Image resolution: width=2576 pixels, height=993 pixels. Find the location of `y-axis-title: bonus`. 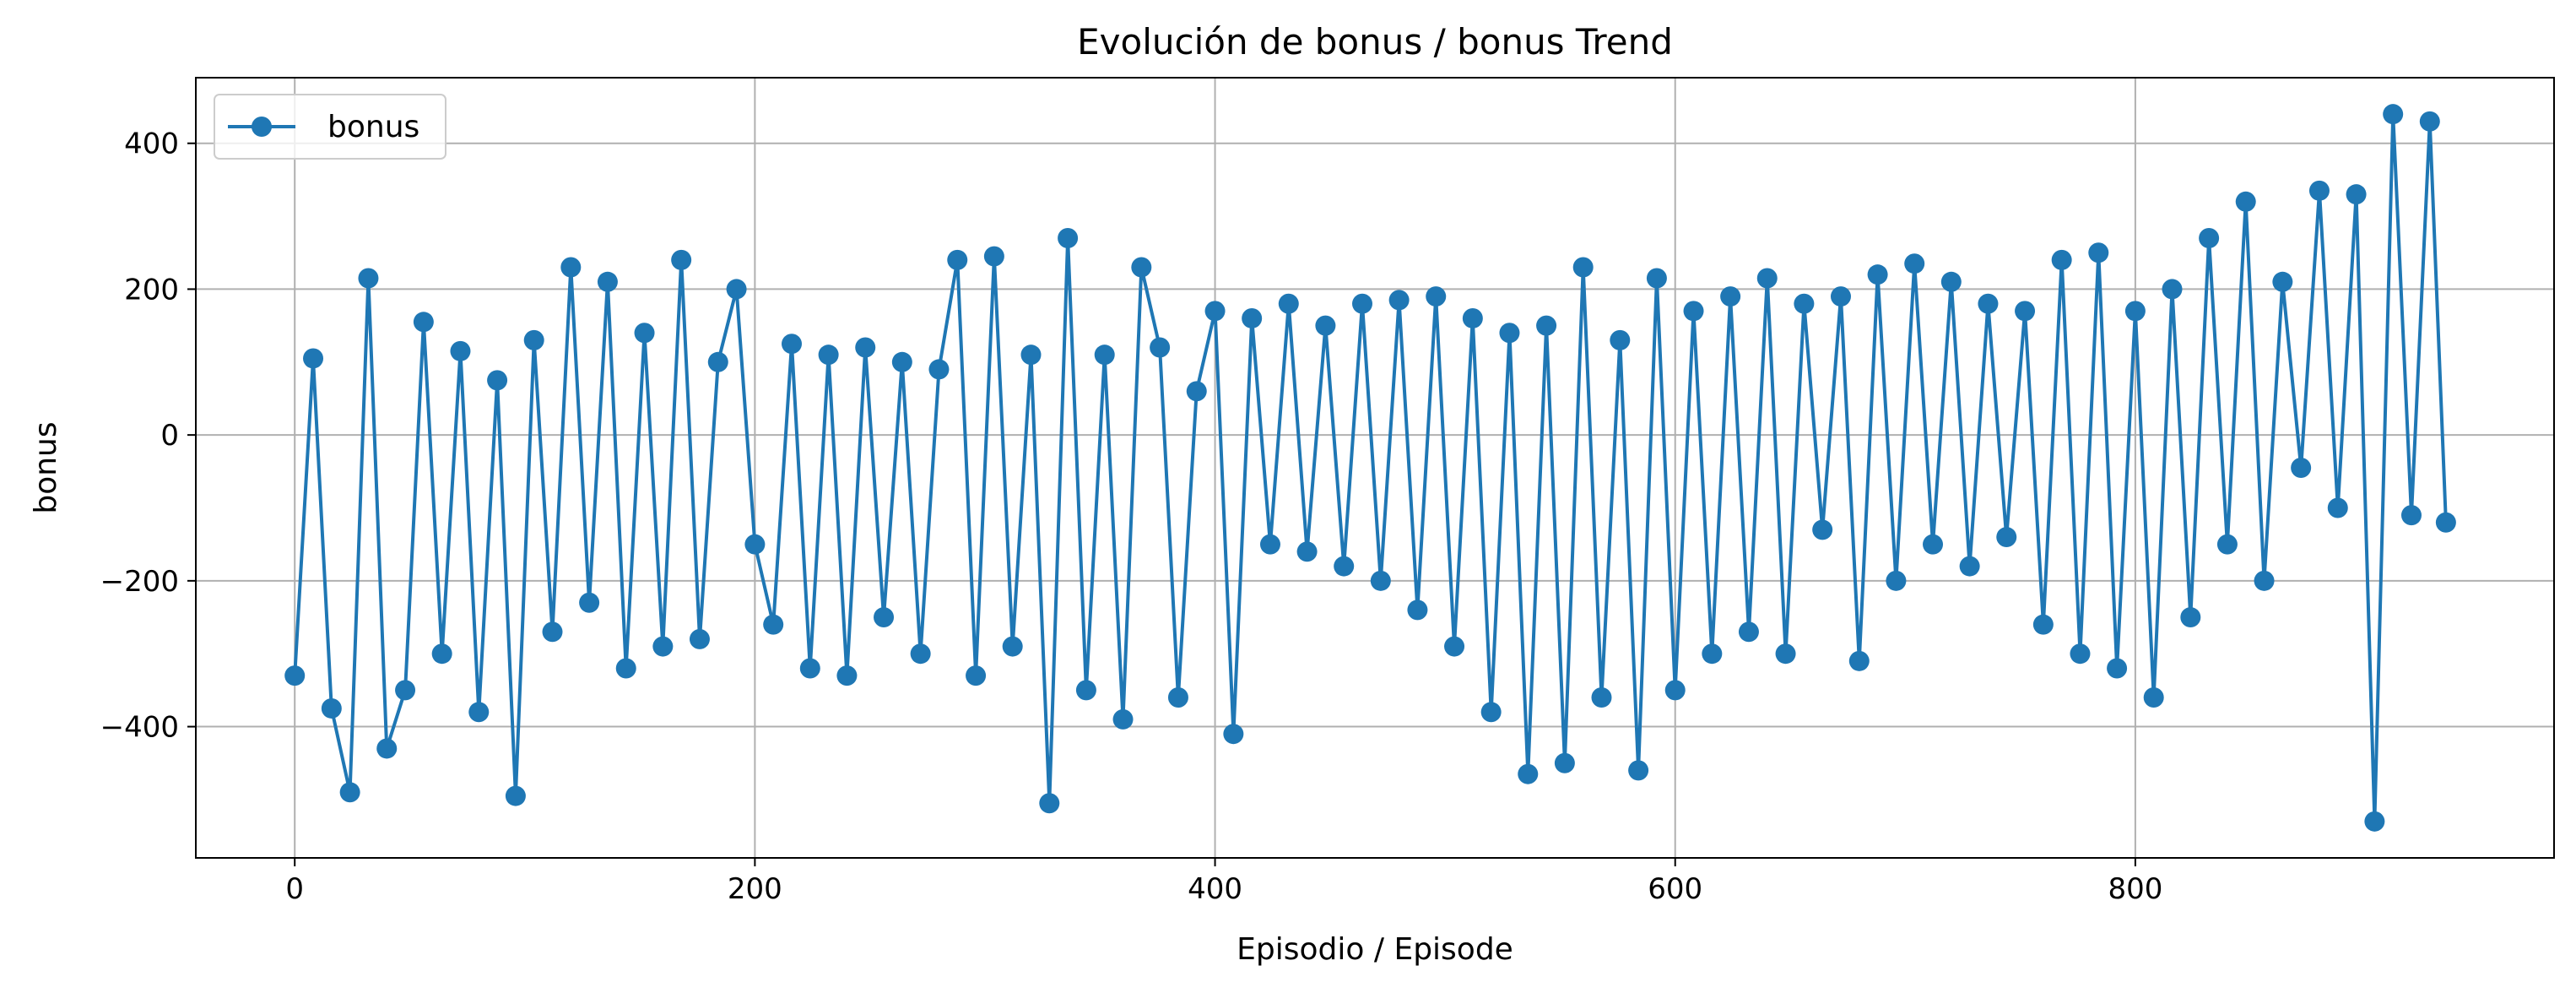

y-axis-title: bonus is located at coordinates (46, 467).